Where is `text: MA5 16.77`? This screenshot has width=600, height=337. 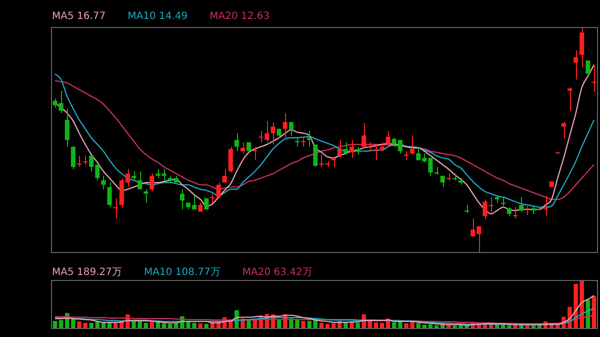
text: MA5 16.77 is located at coordinates (79, 16).